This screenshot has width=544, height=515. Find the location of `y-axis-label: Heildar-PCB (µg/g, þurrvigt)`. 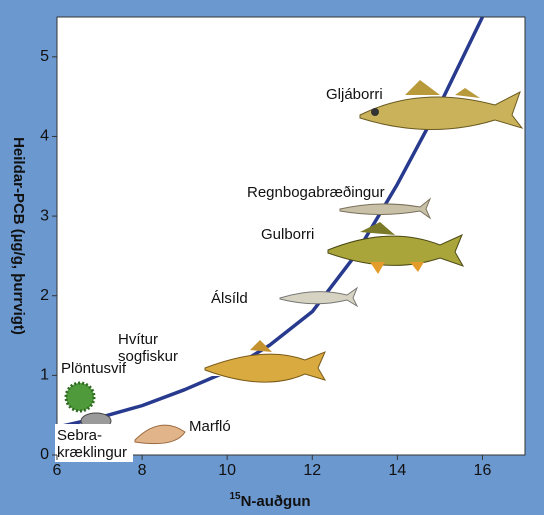

y-axis-label: Heildar-PCB (µg/g, þurrvigt) is located at coordinates (18, 236).